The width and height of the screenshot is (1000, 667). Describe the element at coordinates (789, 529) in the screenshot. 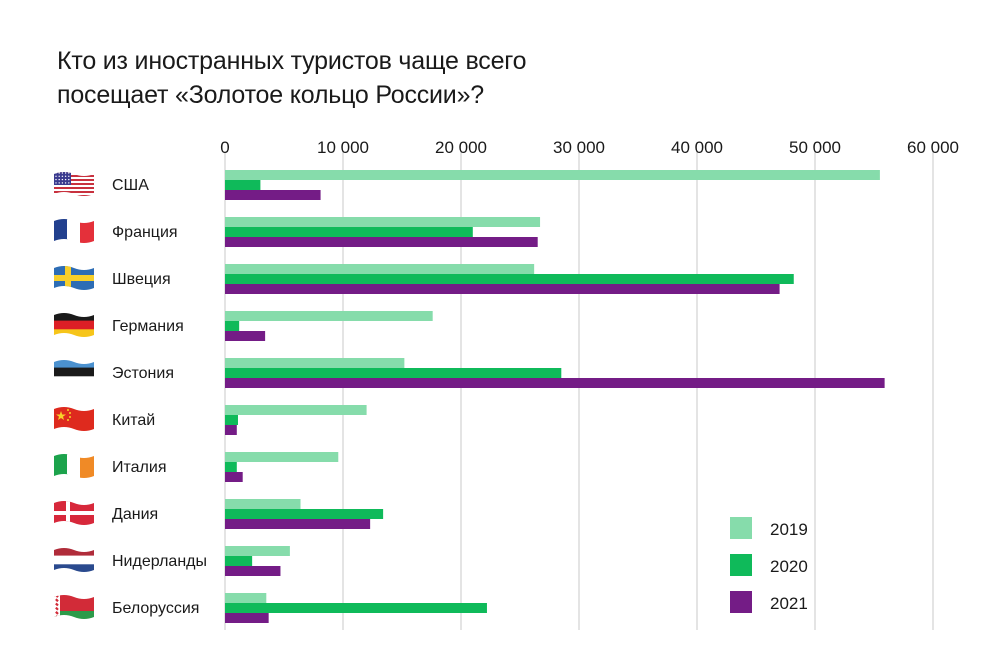

I see `legend-label-2019: 2019` at that location.